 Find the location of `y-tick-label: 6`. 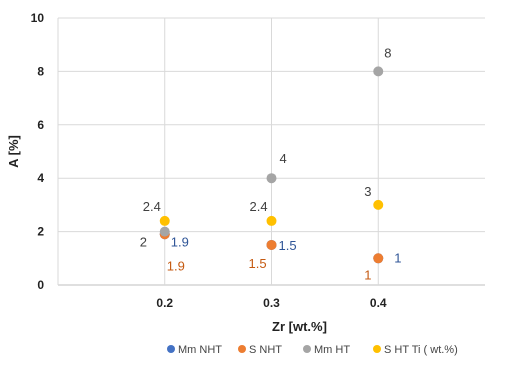

y-tick-label: 6 is located at coordinates (40, 125).